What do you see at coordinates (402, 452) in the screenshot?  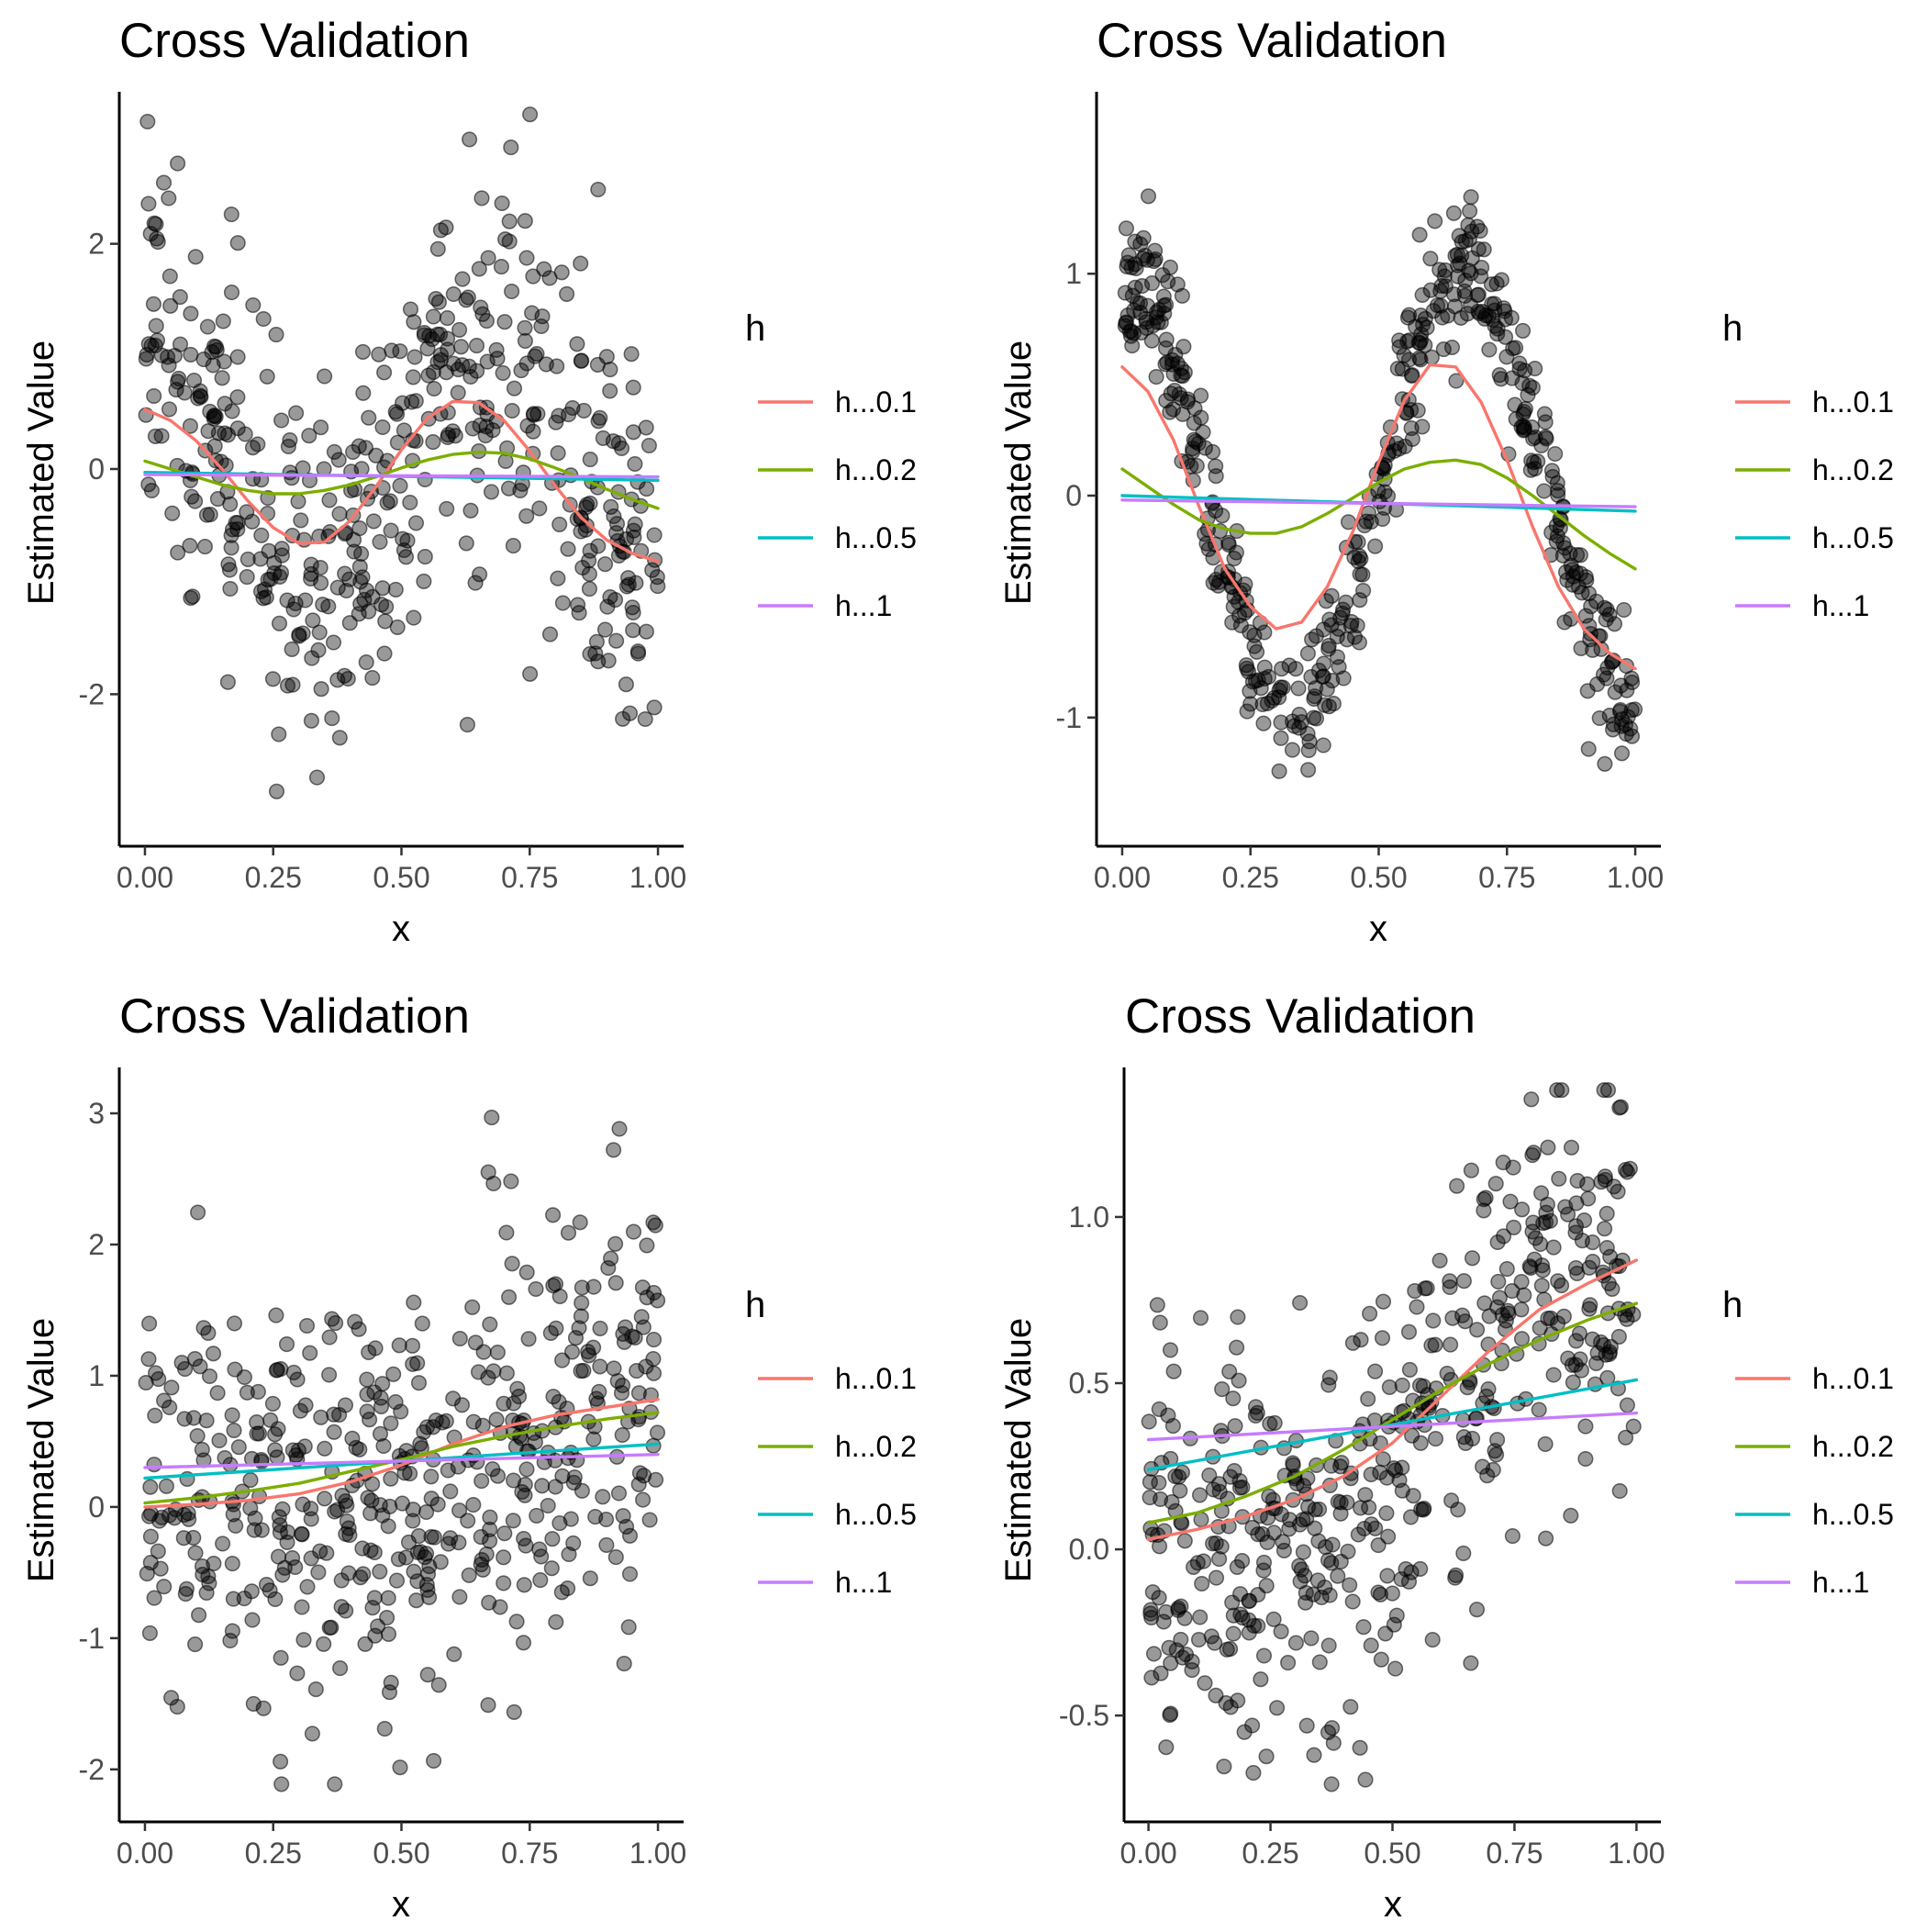 I see `panel-1-points` at bounding box center [402, 452].